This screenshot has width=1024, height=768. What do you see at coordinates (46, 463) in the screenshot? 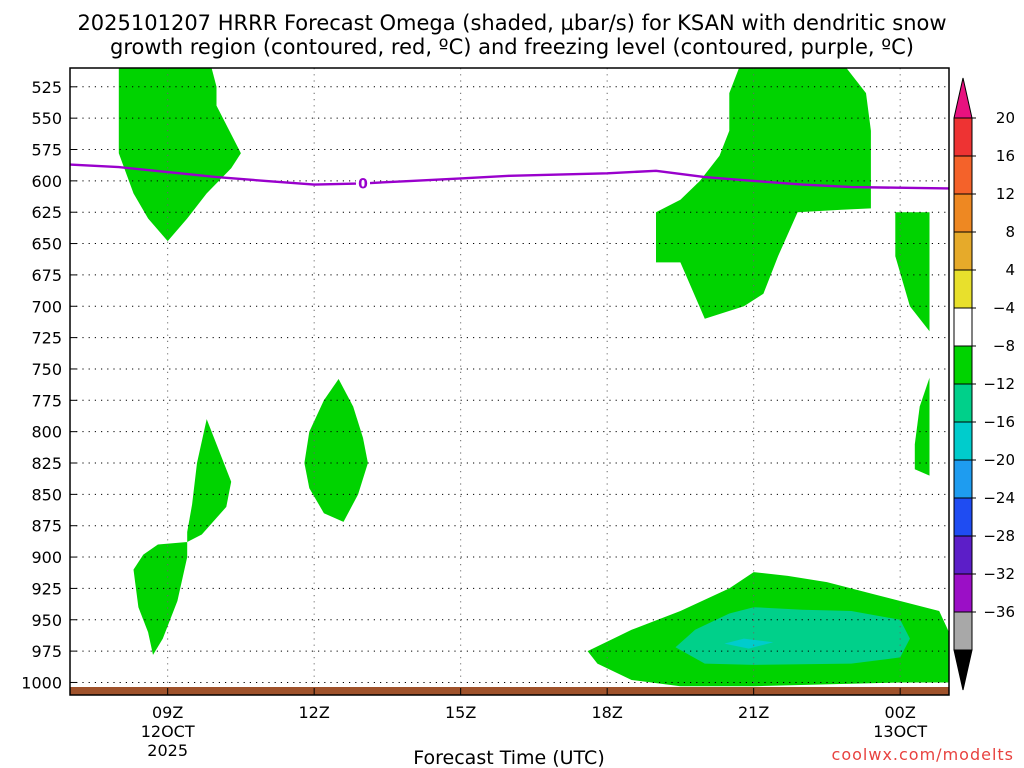
I see `y-tick-label: 825` at bounding box center [46, 463].